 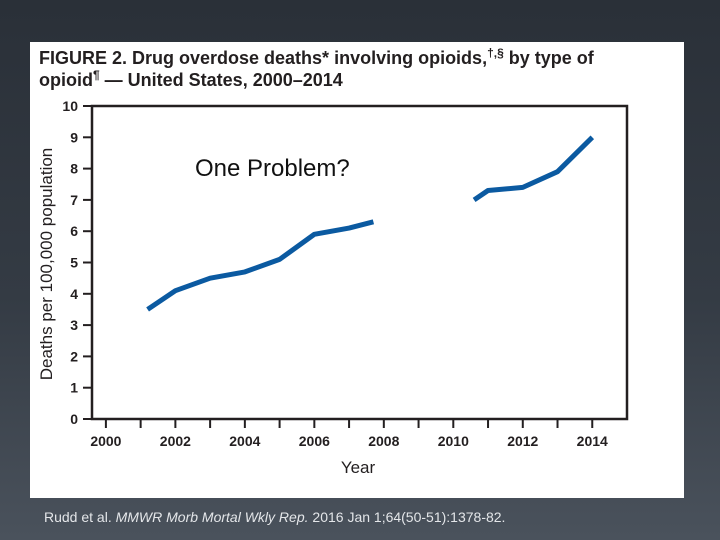 What do you see at coordinates (592, 441) in the screenshot?
I see `x-tick-label: 2014` at bounding box center [592, 441].